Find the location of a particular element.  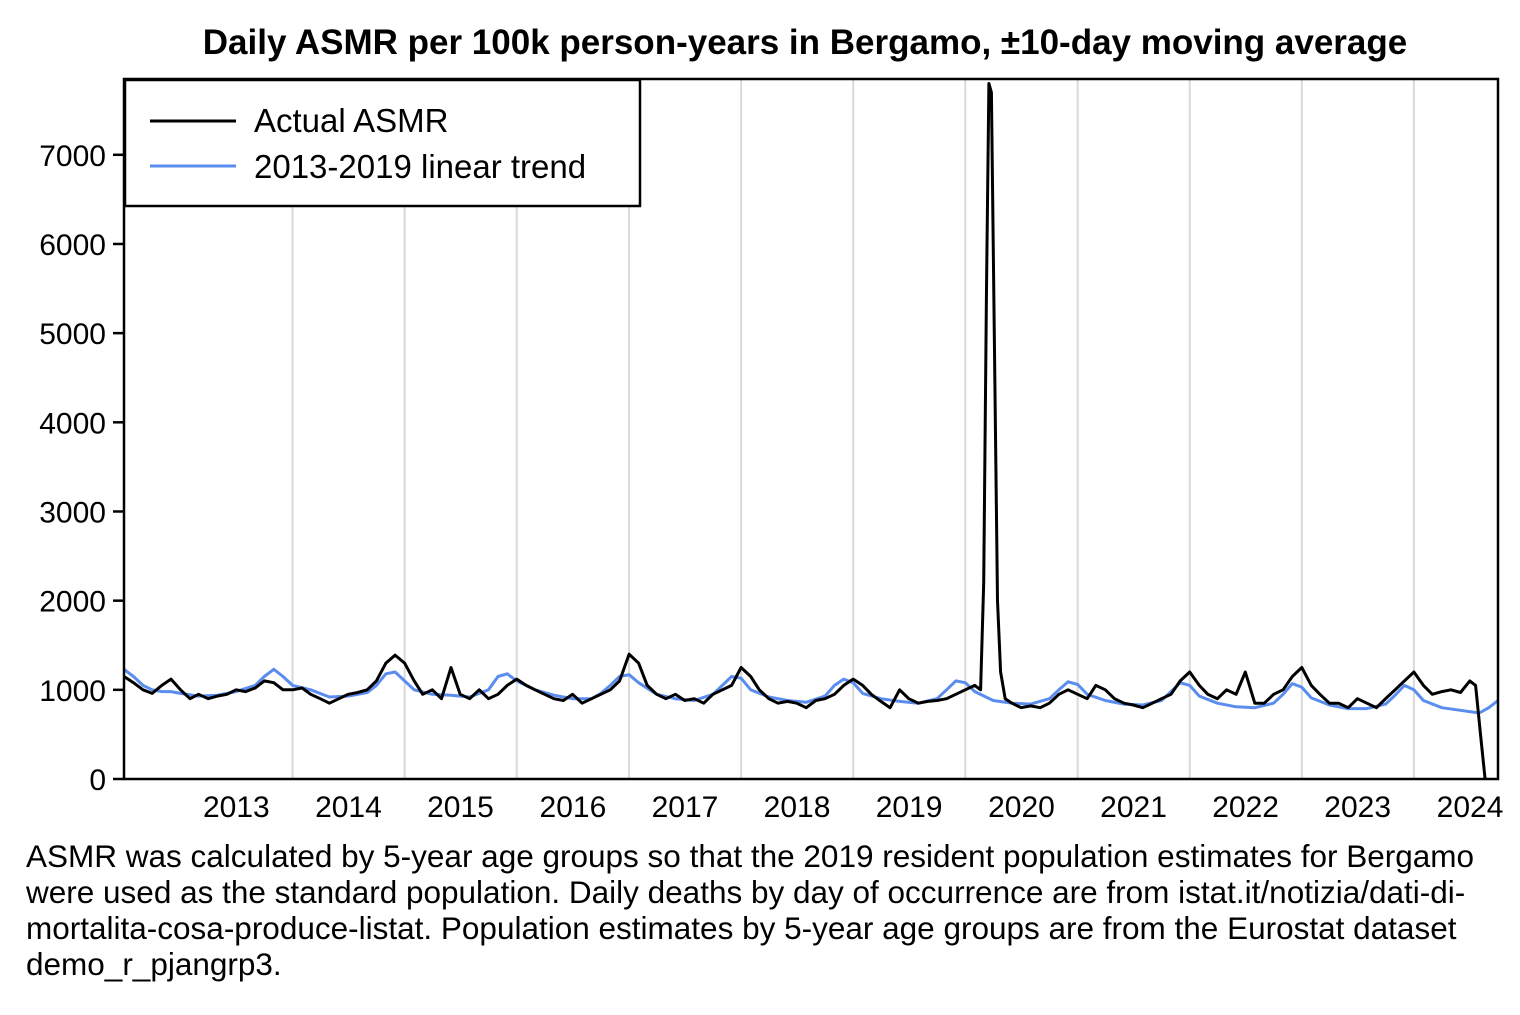

x-tick-label-2013: 2013 is located at coordinates (236, 807).